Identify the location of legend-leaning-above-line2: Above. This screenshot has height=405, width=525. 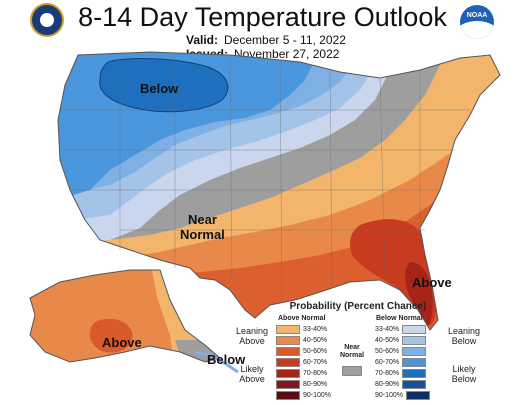
(252, 341).